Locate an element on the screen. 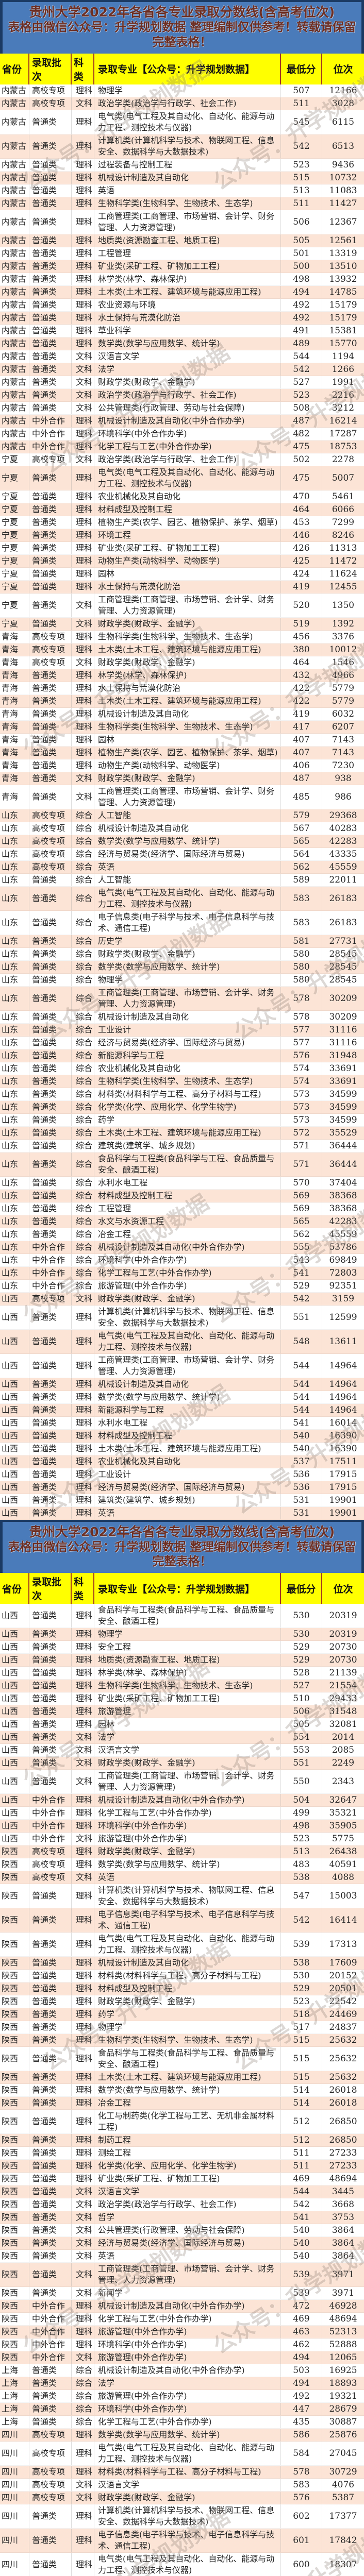 Image resolution: width=364 pixels, height=2576 pixels. min-score-cell: 540 is located at coordinates (301, 2243).